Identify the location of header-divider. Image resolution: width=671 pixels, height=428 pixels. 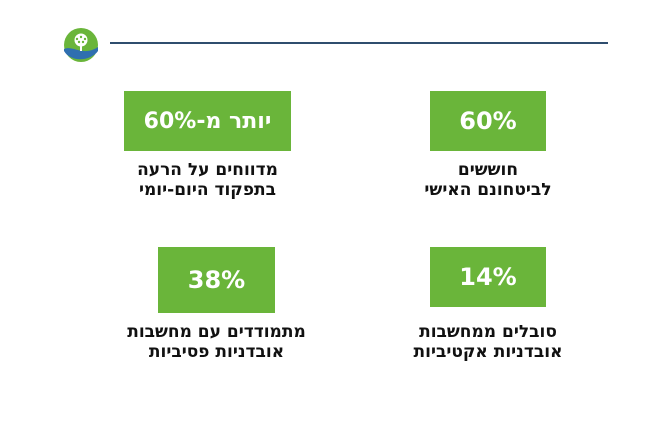
(359, 43).